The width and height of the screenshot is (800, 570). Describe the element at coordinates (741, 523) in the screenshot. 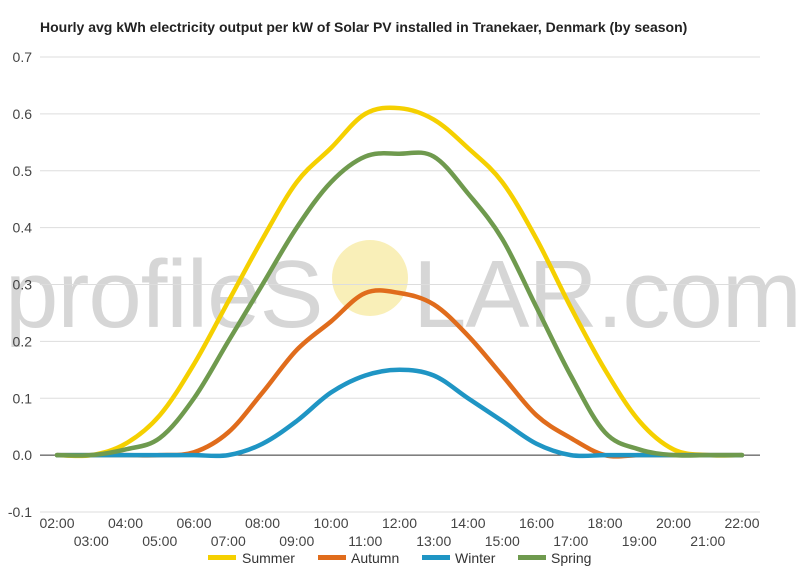

I see `x-tick-label: 22:00` at that location.